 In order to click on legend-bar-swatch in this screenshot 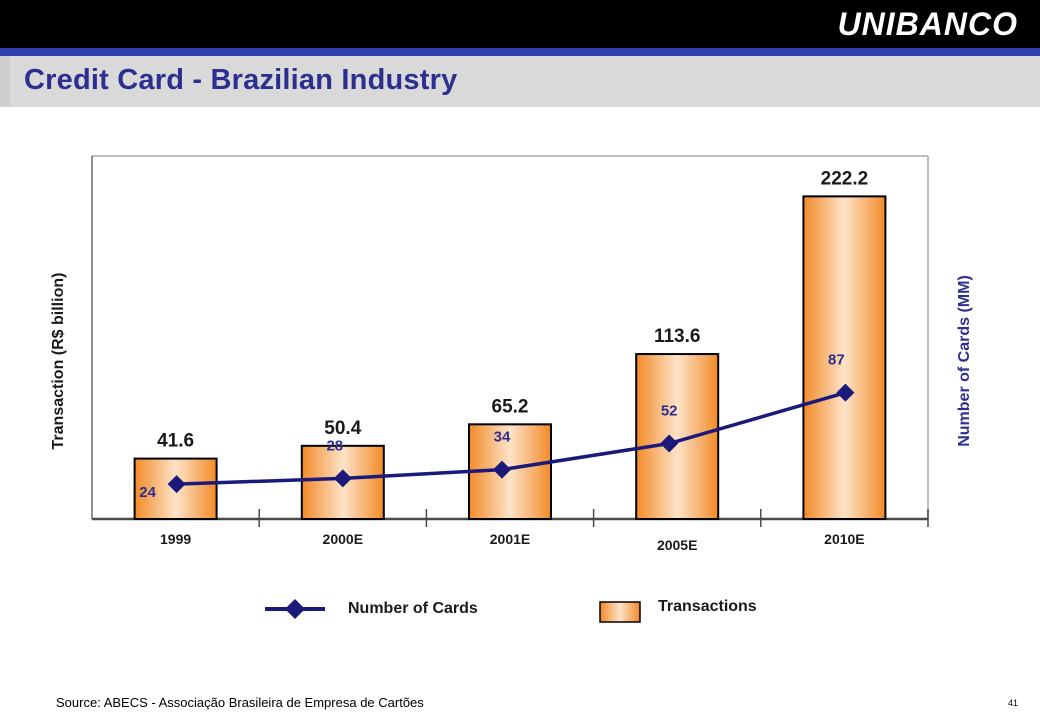, I will do `click(620, 612)`.